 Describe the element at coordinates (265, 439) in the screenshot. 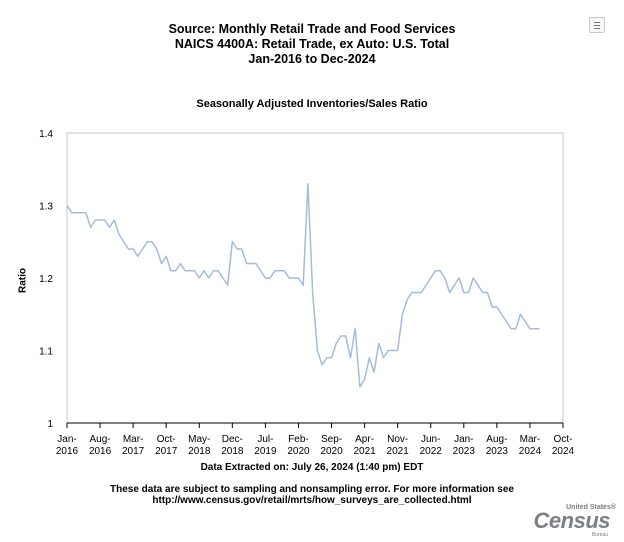

I see `x-tick-label: Jul-` at that location.